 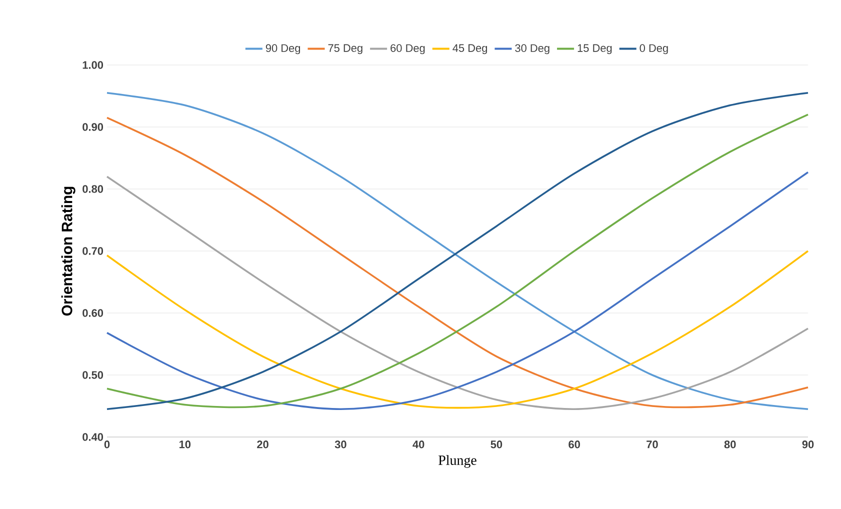 What do you see at coordinates (496, 444) in the screenshot?
I see `x-tick-label: 50` at bounding box center [496, 444].